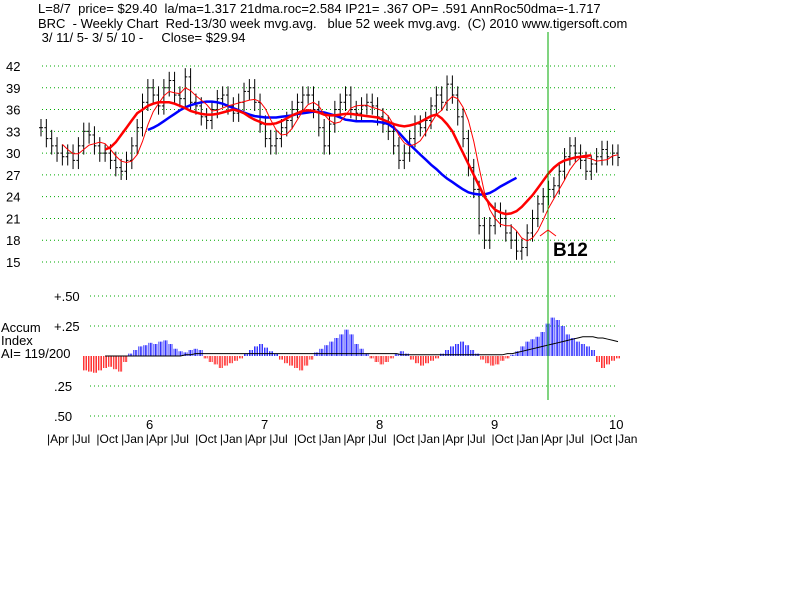 The width and height of the screenshot is (800, 600). What do you see at coordinates (63, 416) in the screenshot?
I see `accum-y-tick-label: .50` at bounding box center [63, 416].